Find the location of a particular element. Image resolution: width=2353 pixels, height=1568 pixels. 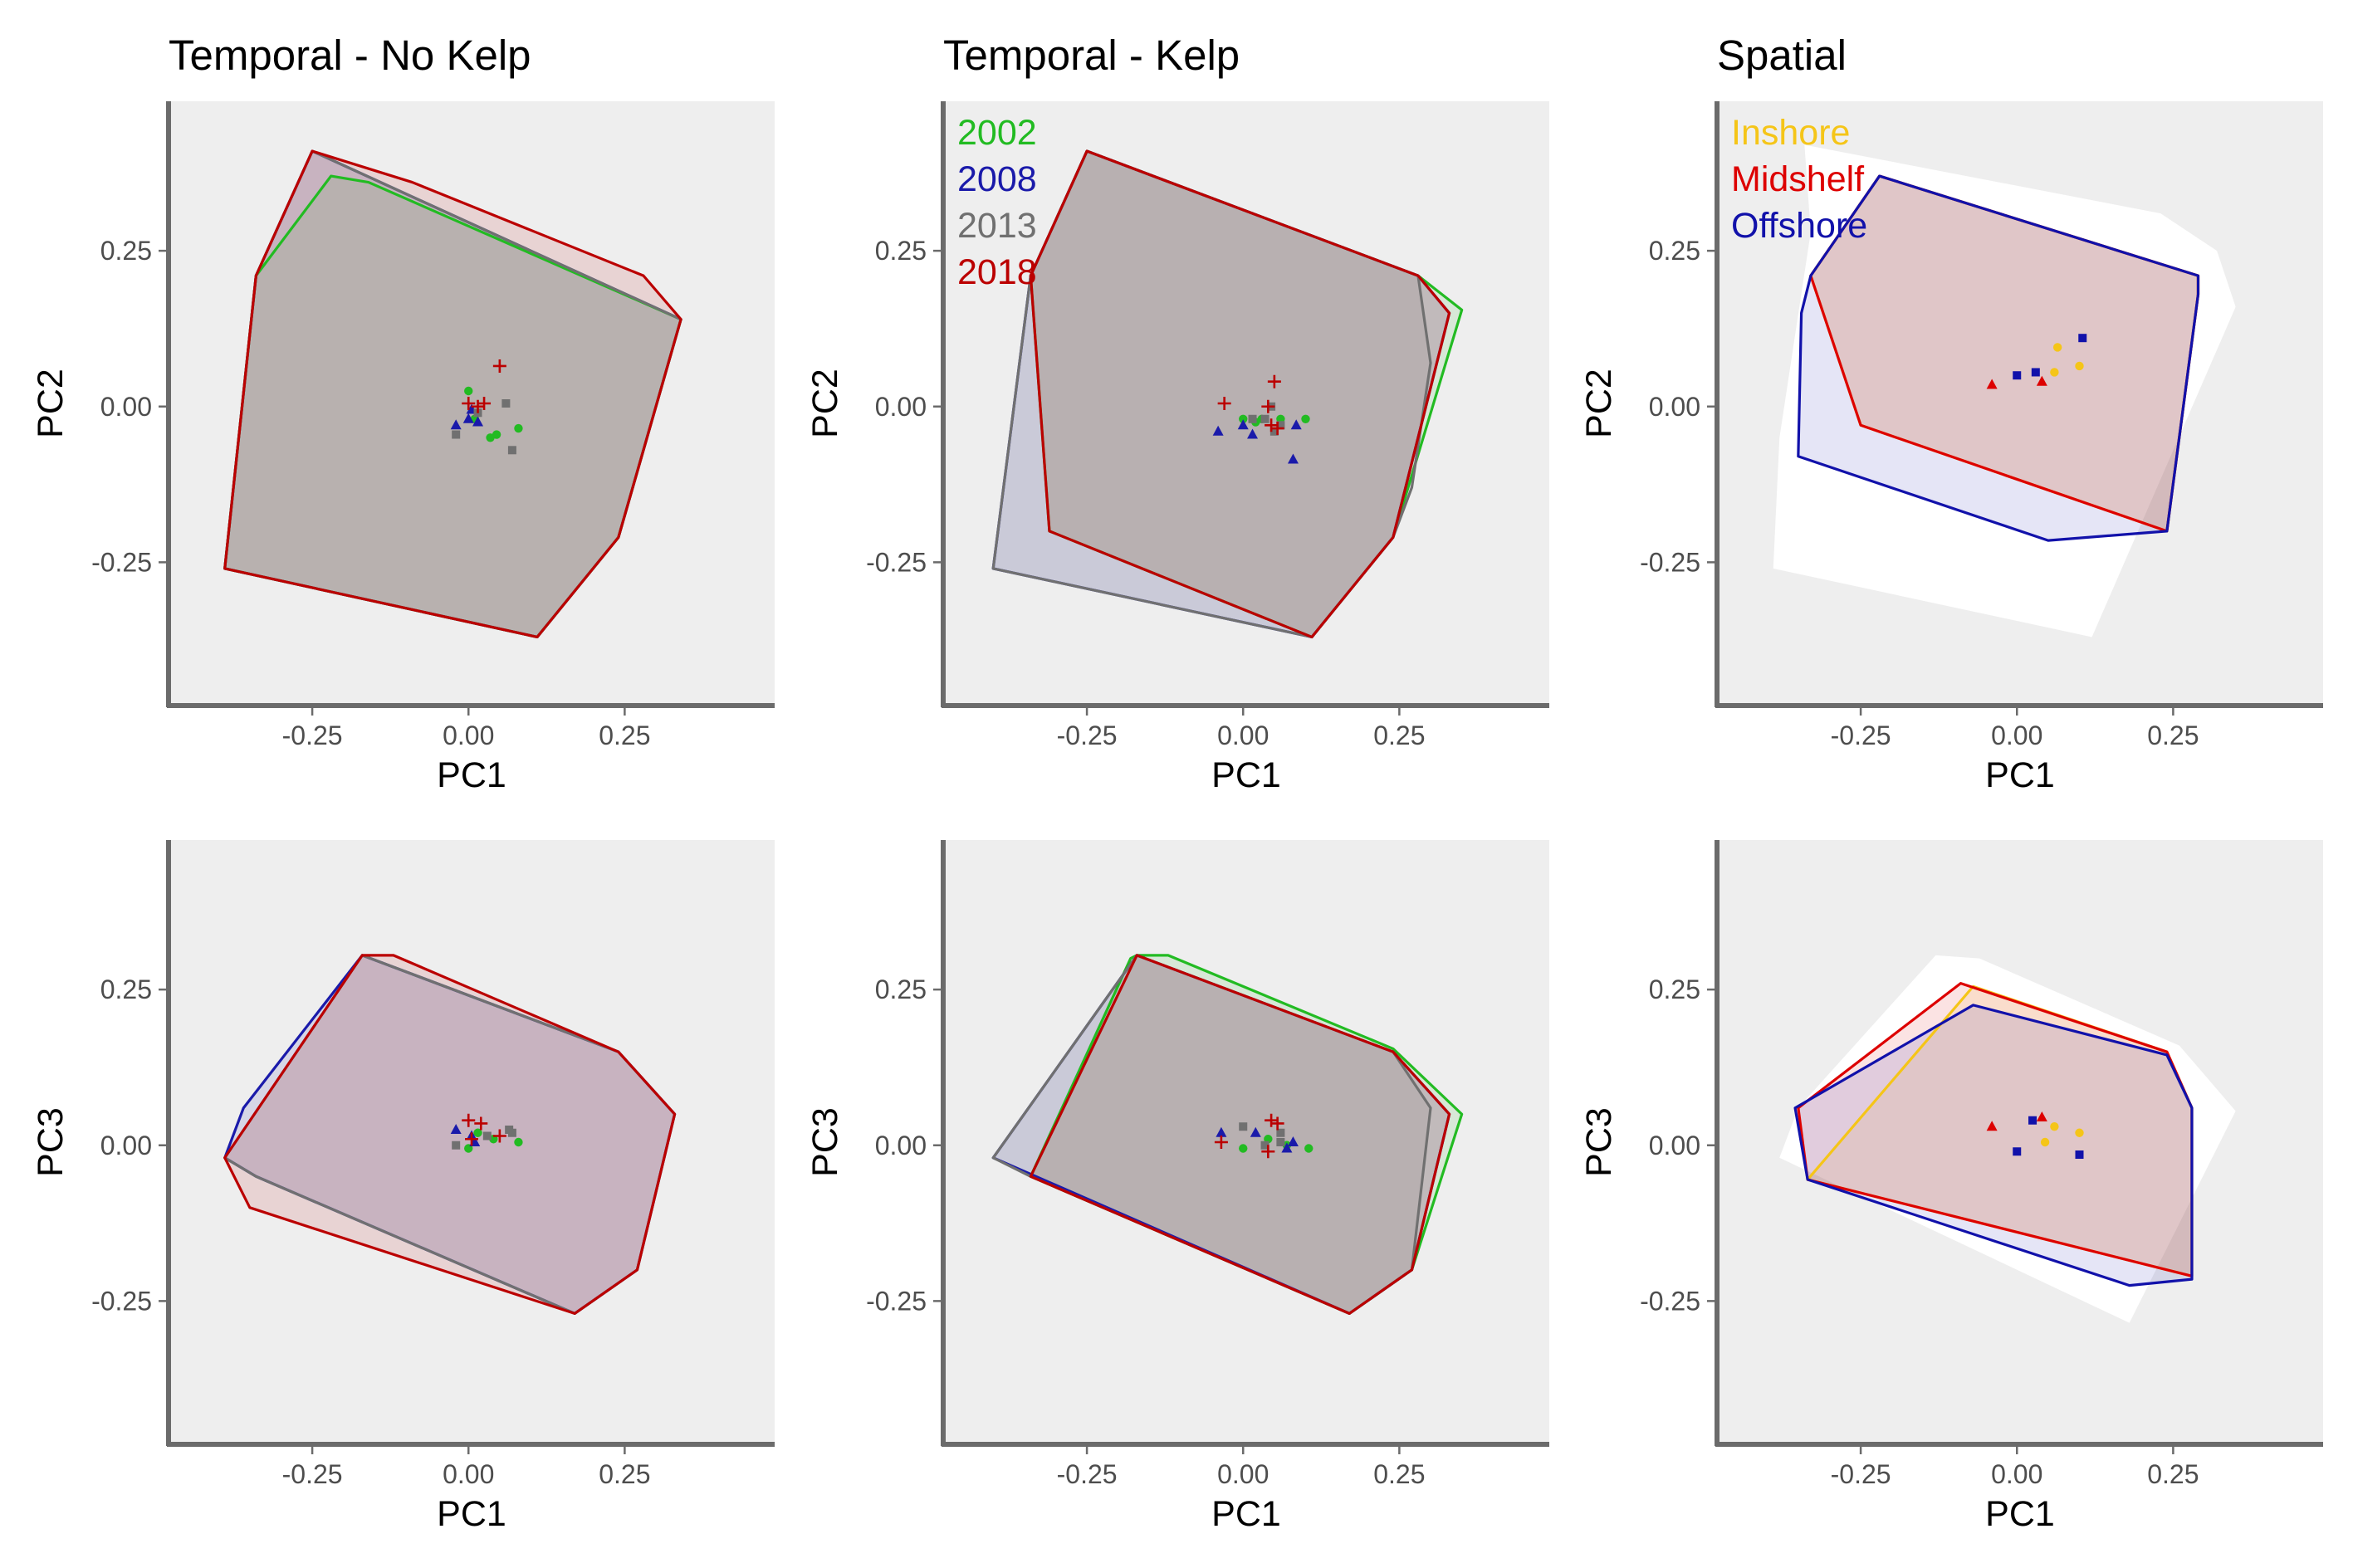

panel-background is located at coordinates (1246, 1142).